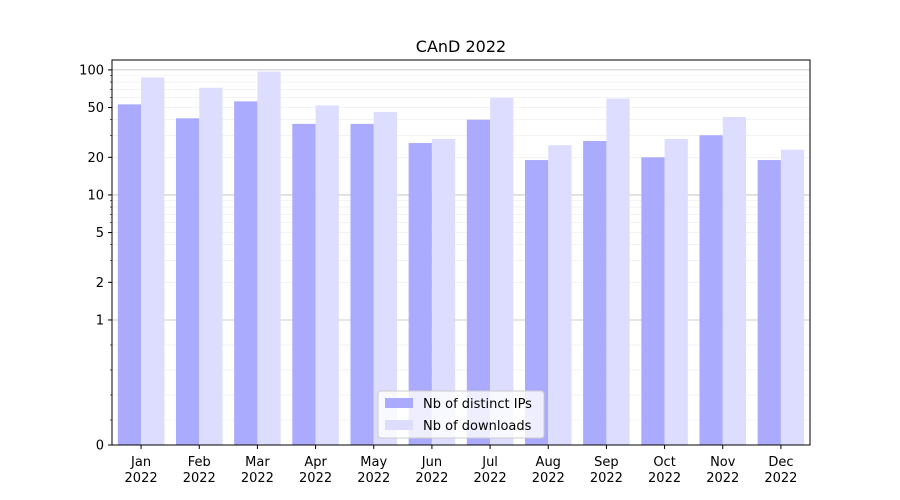  Describe the element at coordinates (100, 233) in the screenshot. I see `y-tick-label: 5` at that location.